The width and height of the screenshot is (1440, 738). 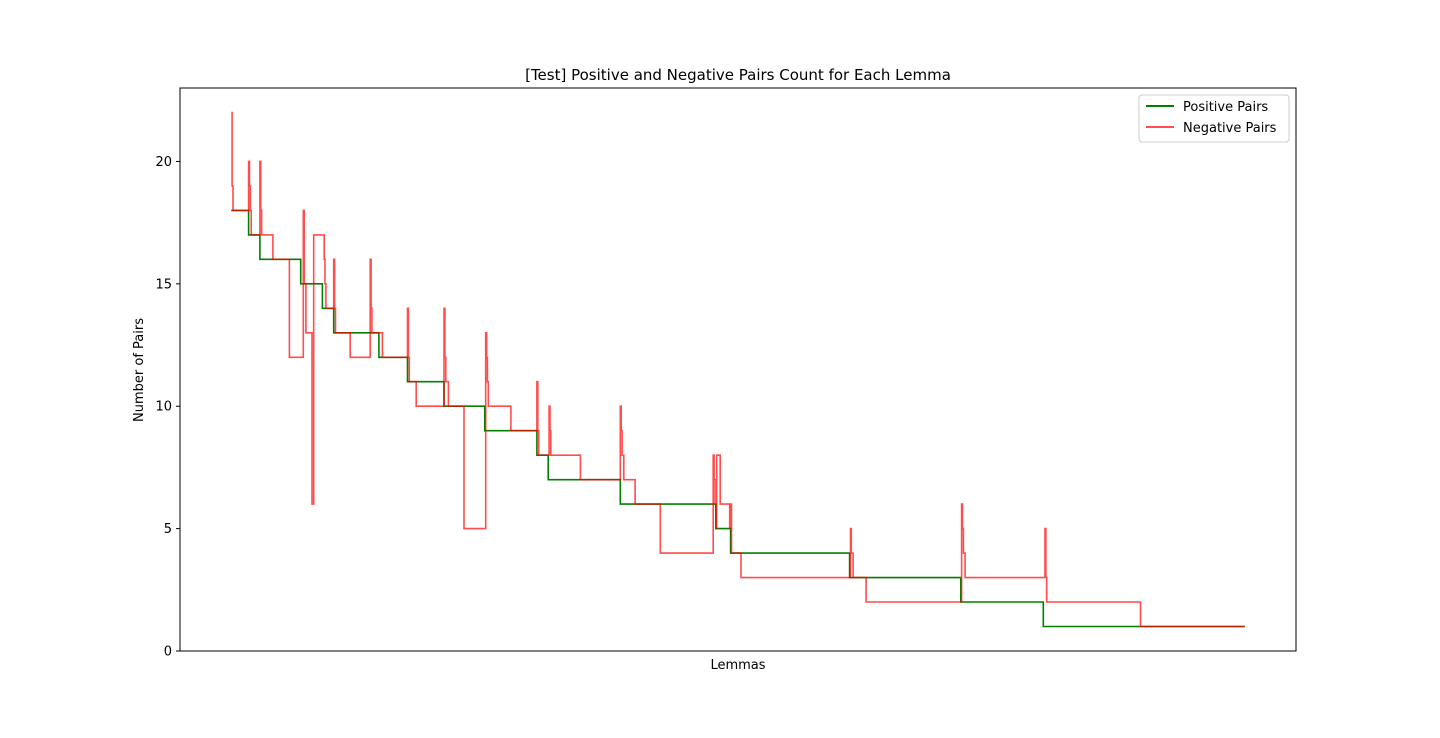 I want to click on legend: Positive Pairs Negative Pairs, so click(x=1214, y=118).